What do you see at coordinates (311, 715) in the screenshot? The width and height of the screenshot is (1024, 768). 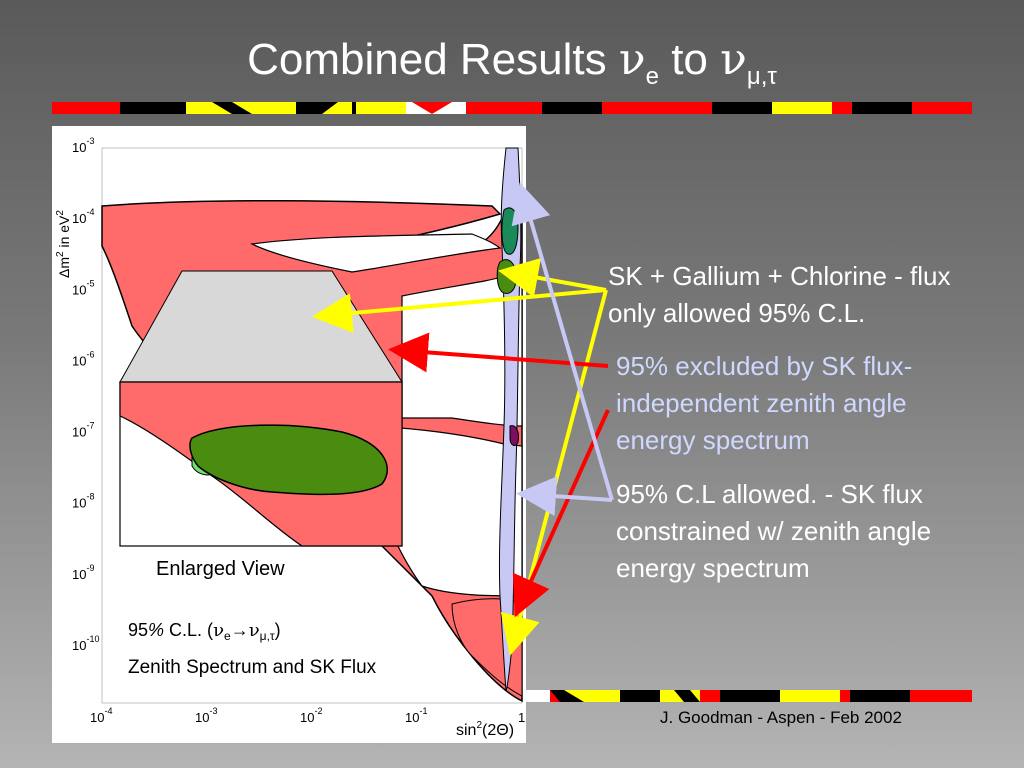 I see `x-tick-label: 10⁻²` at bounding box center [311, 715].